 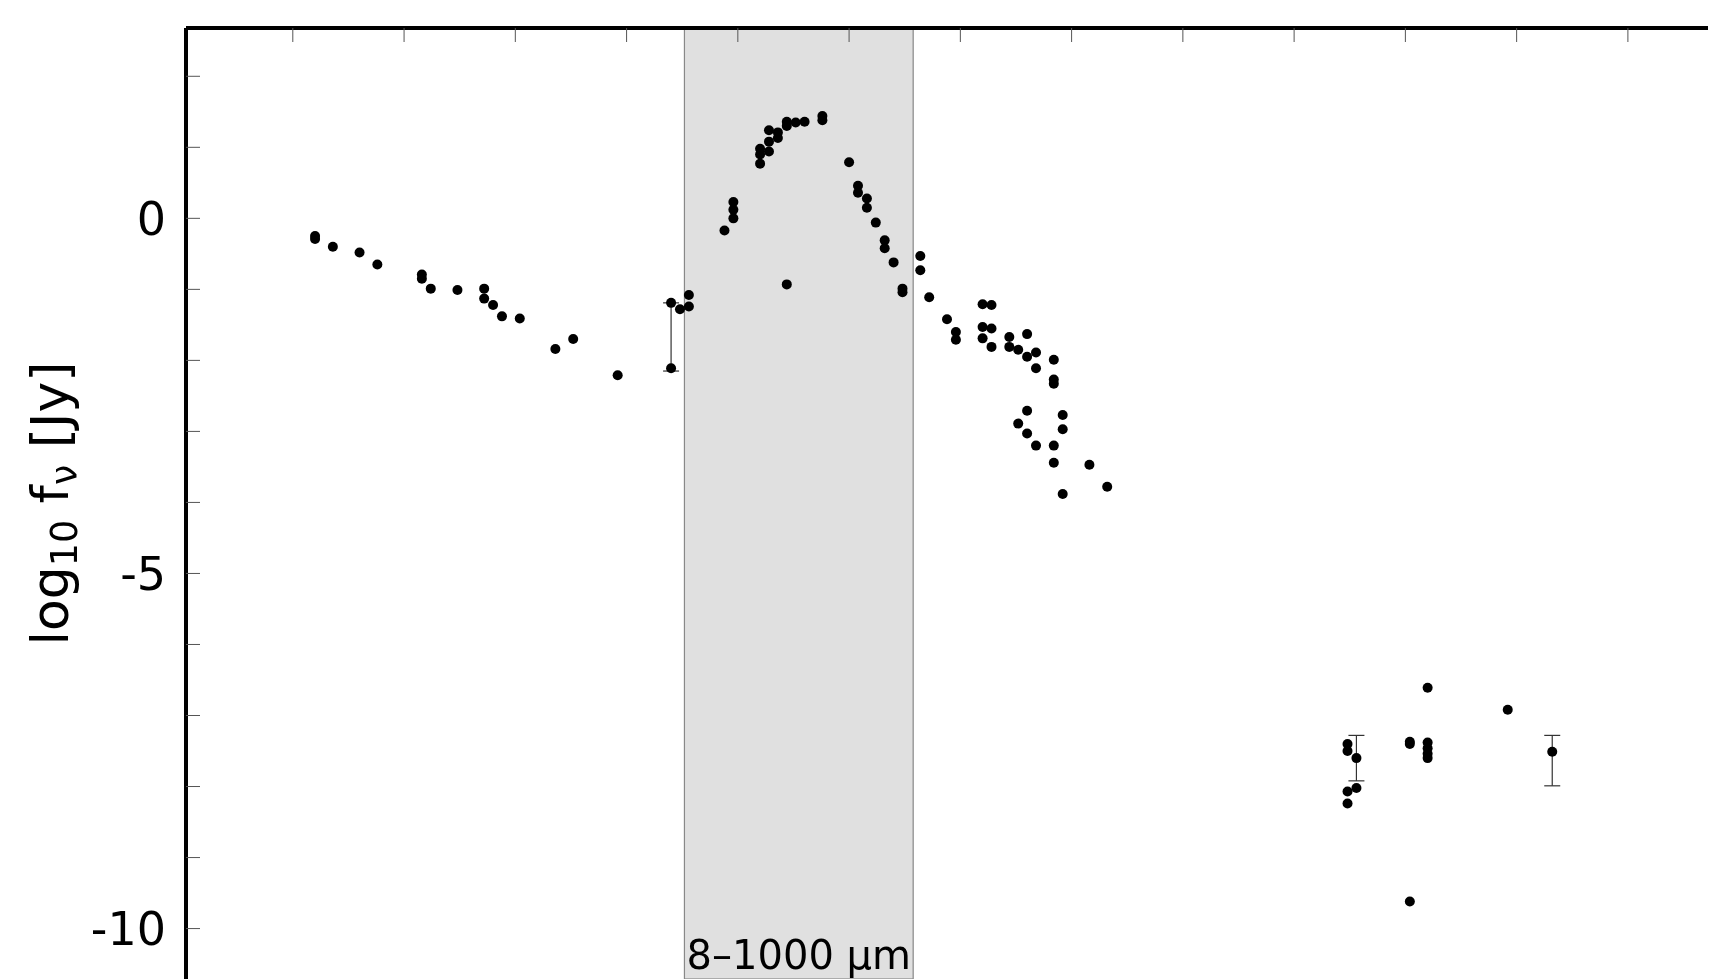 I want to click on y-tick-label: 0, so click(x=151, y=218).